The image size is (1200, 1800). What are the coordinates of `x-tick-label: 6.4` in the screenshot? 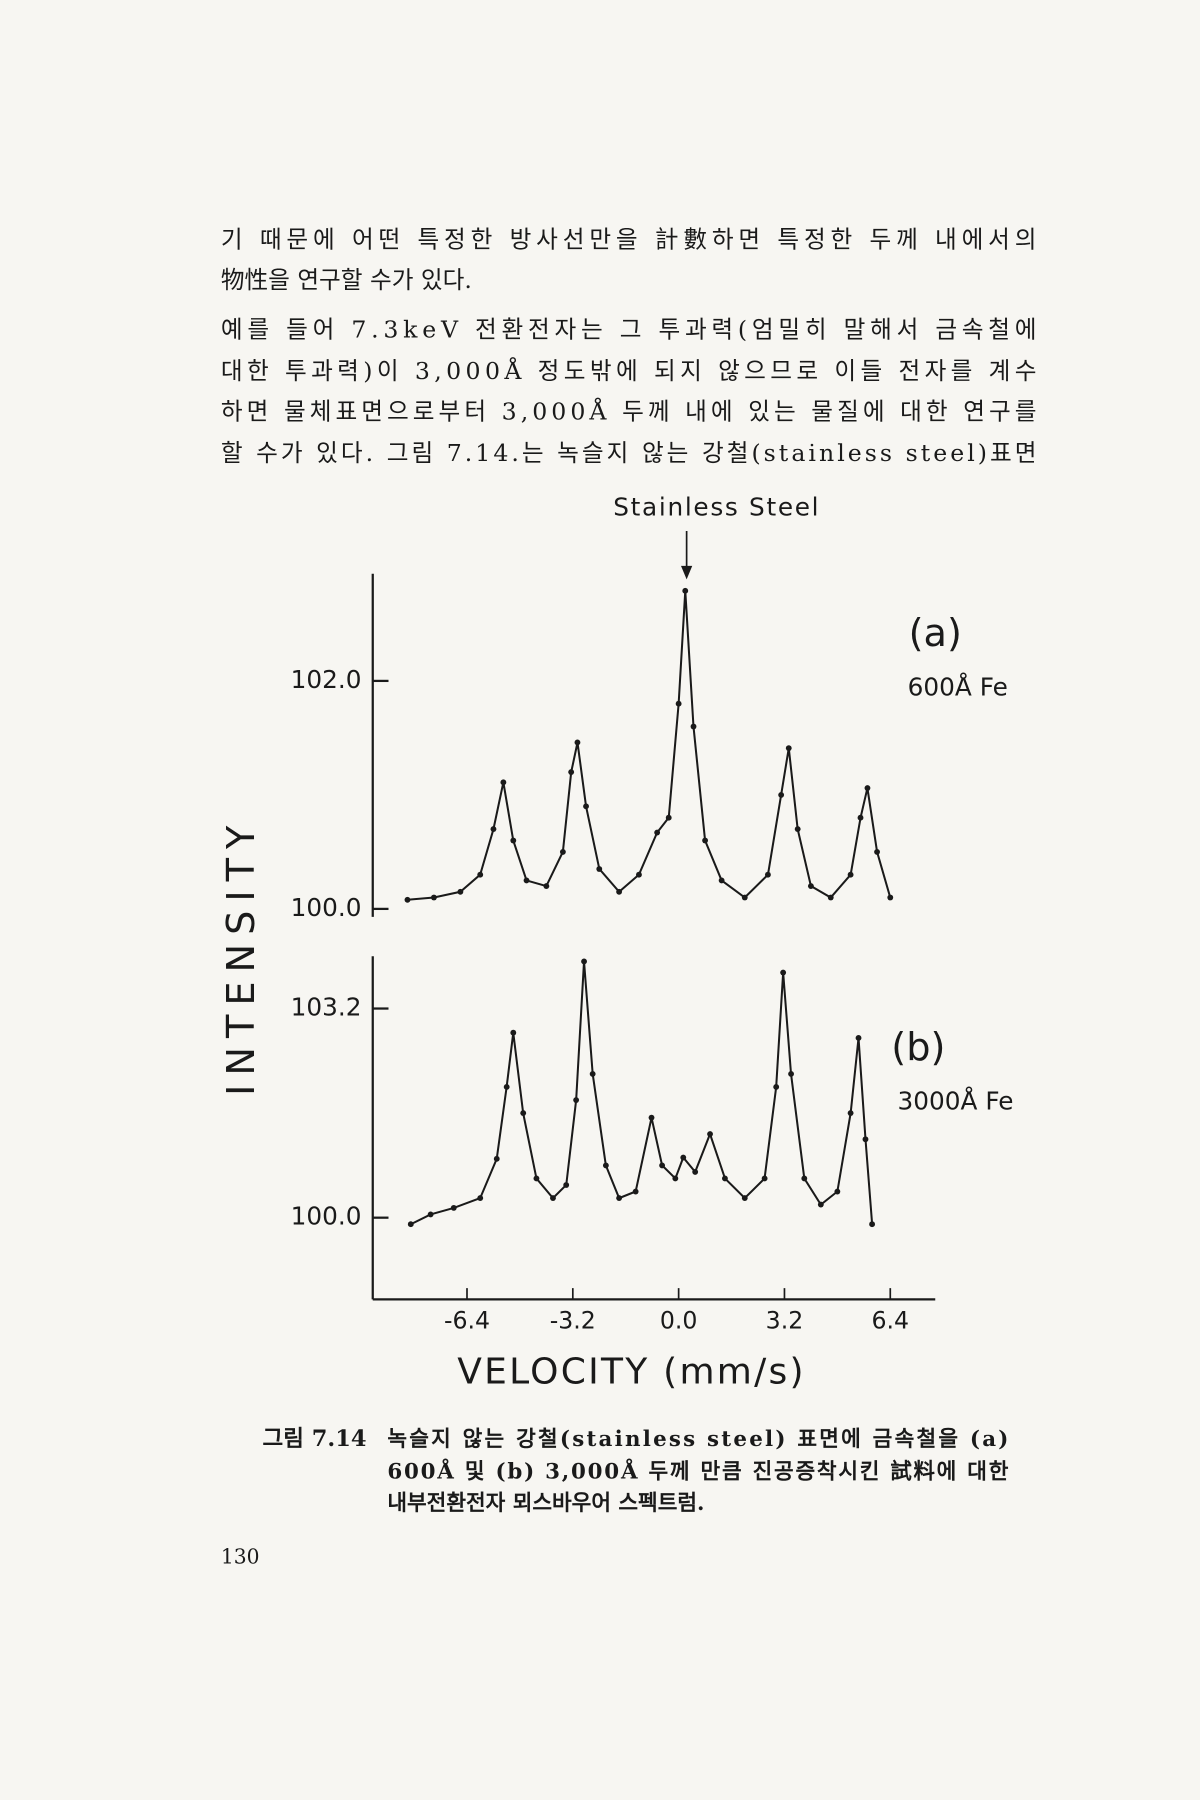 It's located at (891, 1320).